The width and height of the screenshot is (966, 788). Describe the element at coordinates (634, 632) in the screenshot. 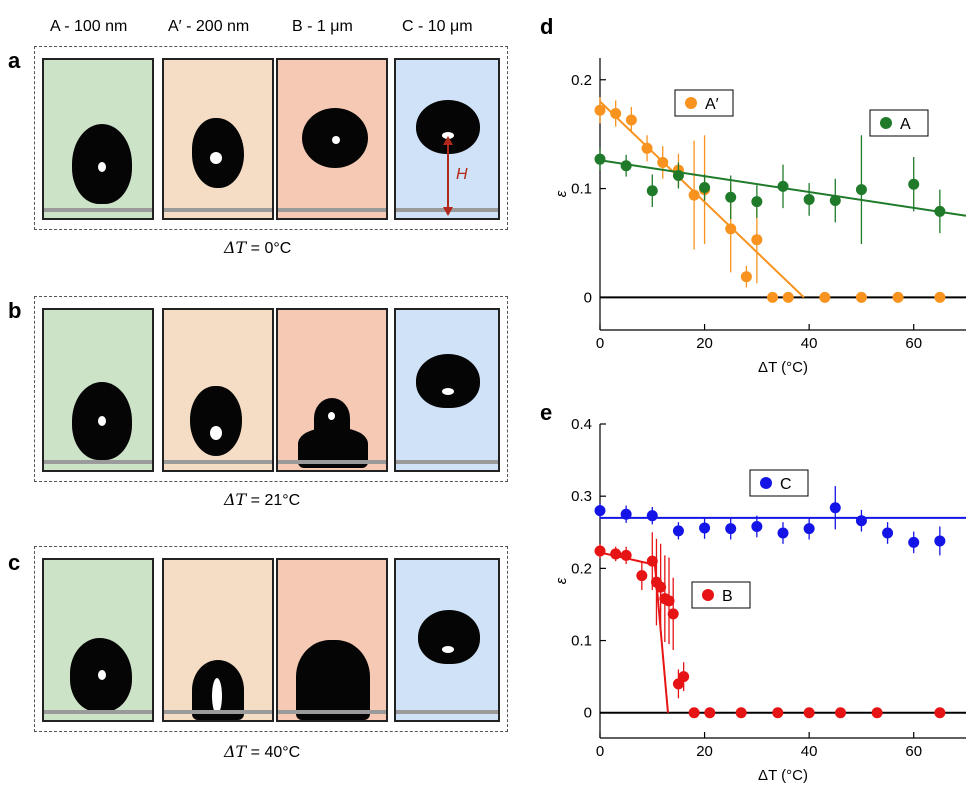

I see `fit-line-B` at that location.